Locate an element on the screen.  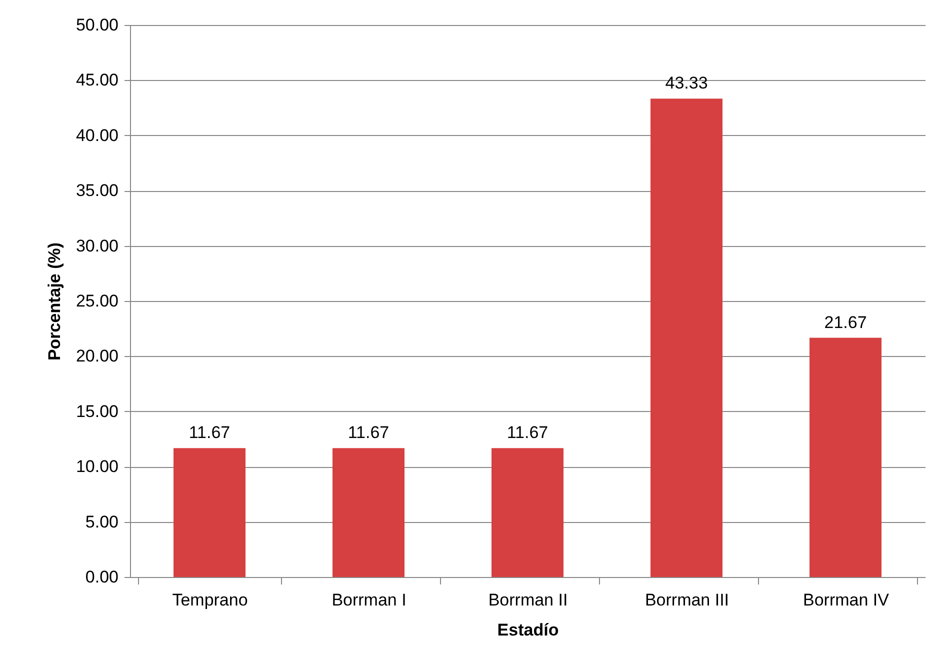
y-axis-title: Porcentaje (%) is located at coordinates (54, 301).